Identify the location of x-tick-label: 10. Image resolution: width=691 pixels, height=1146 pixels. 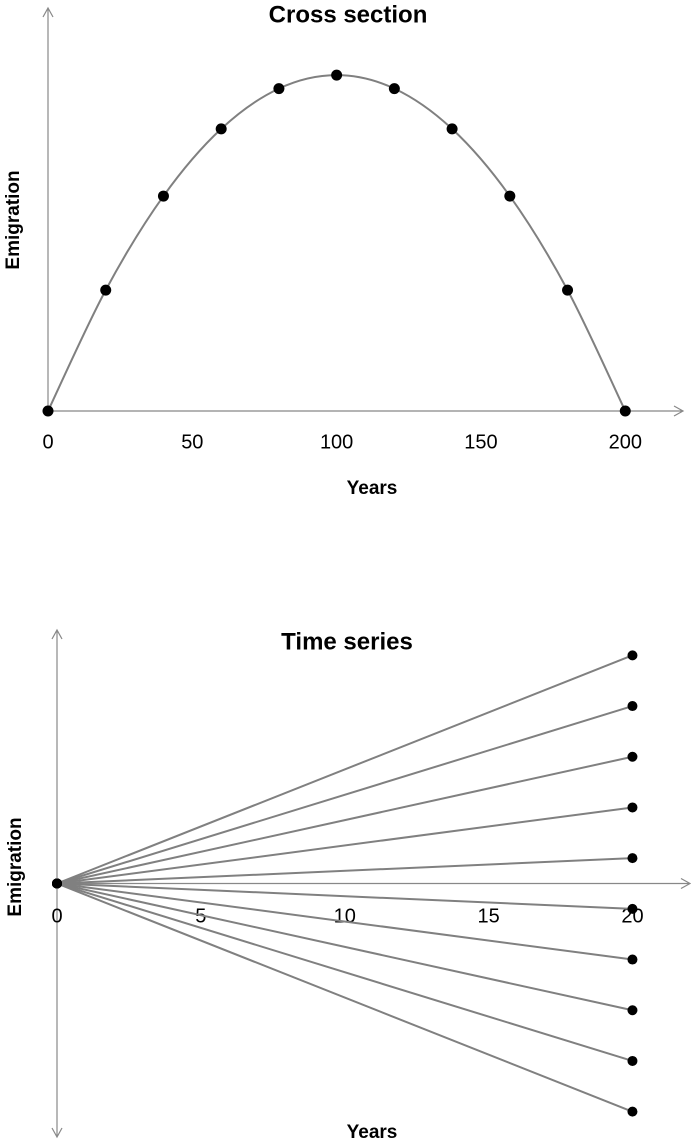
(345, 916).